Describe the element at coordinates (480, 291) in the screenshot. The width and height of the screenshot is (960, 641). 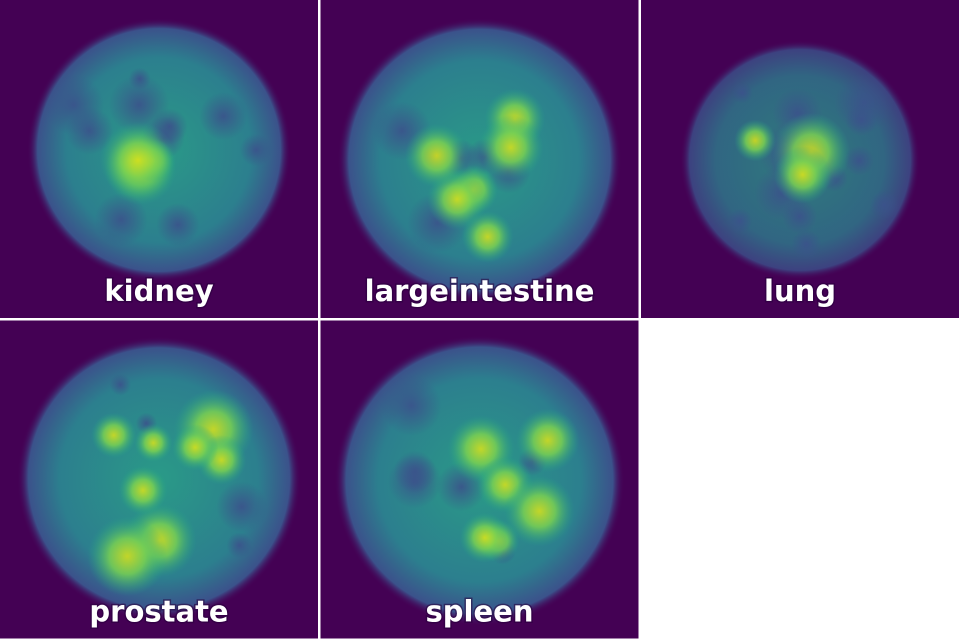
I see `panel-label: largeintestine` at that location.